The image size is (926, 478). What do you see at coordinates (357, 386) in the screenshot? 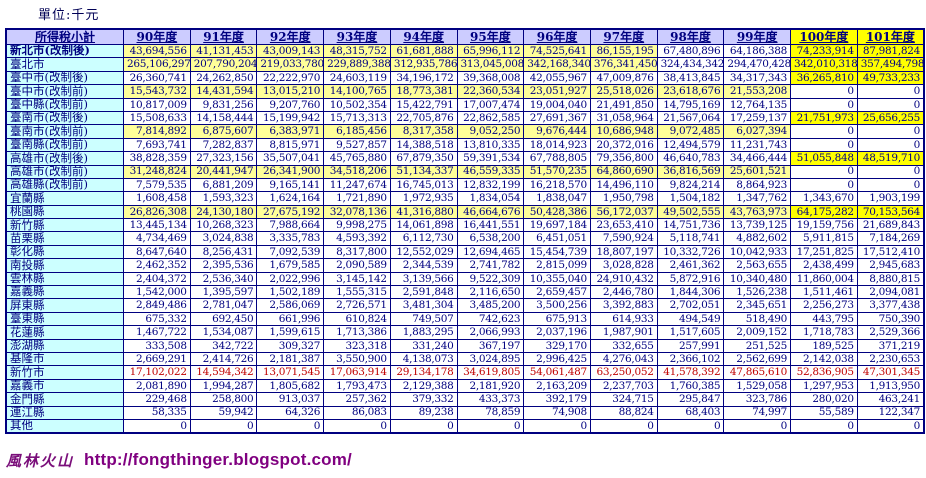
I see `value-cell: 1,793,473` at bounding box center [357, 386].